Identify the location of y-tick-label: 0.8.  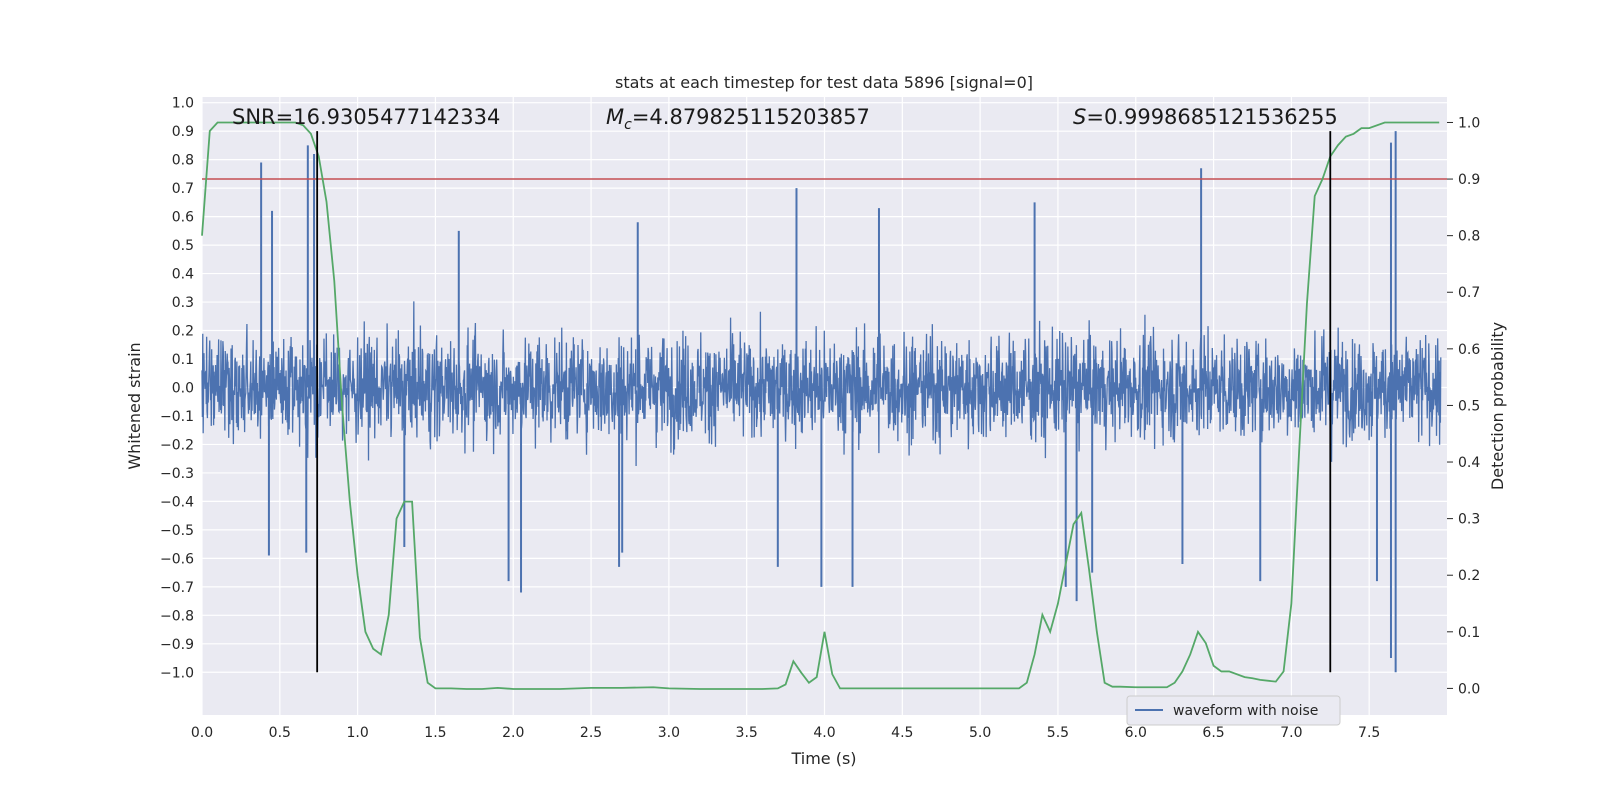
(183, 161).